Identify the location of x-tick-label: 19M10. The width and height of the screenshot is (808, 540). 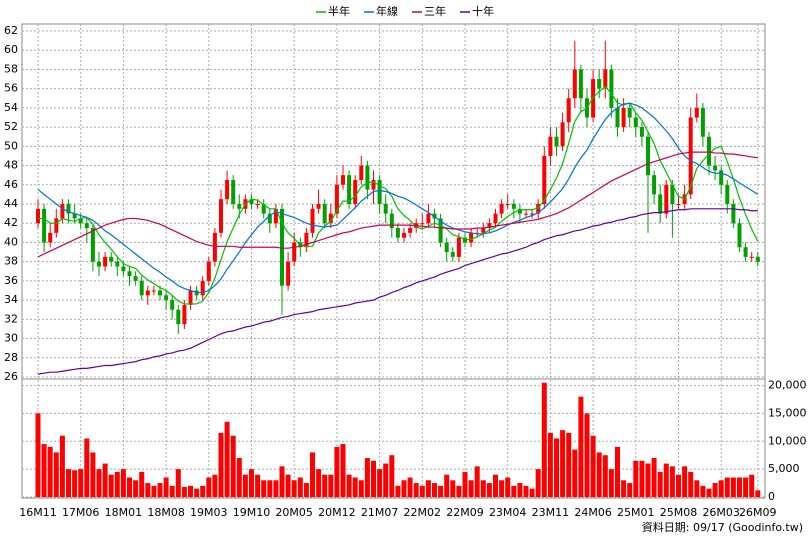
(252, 512).